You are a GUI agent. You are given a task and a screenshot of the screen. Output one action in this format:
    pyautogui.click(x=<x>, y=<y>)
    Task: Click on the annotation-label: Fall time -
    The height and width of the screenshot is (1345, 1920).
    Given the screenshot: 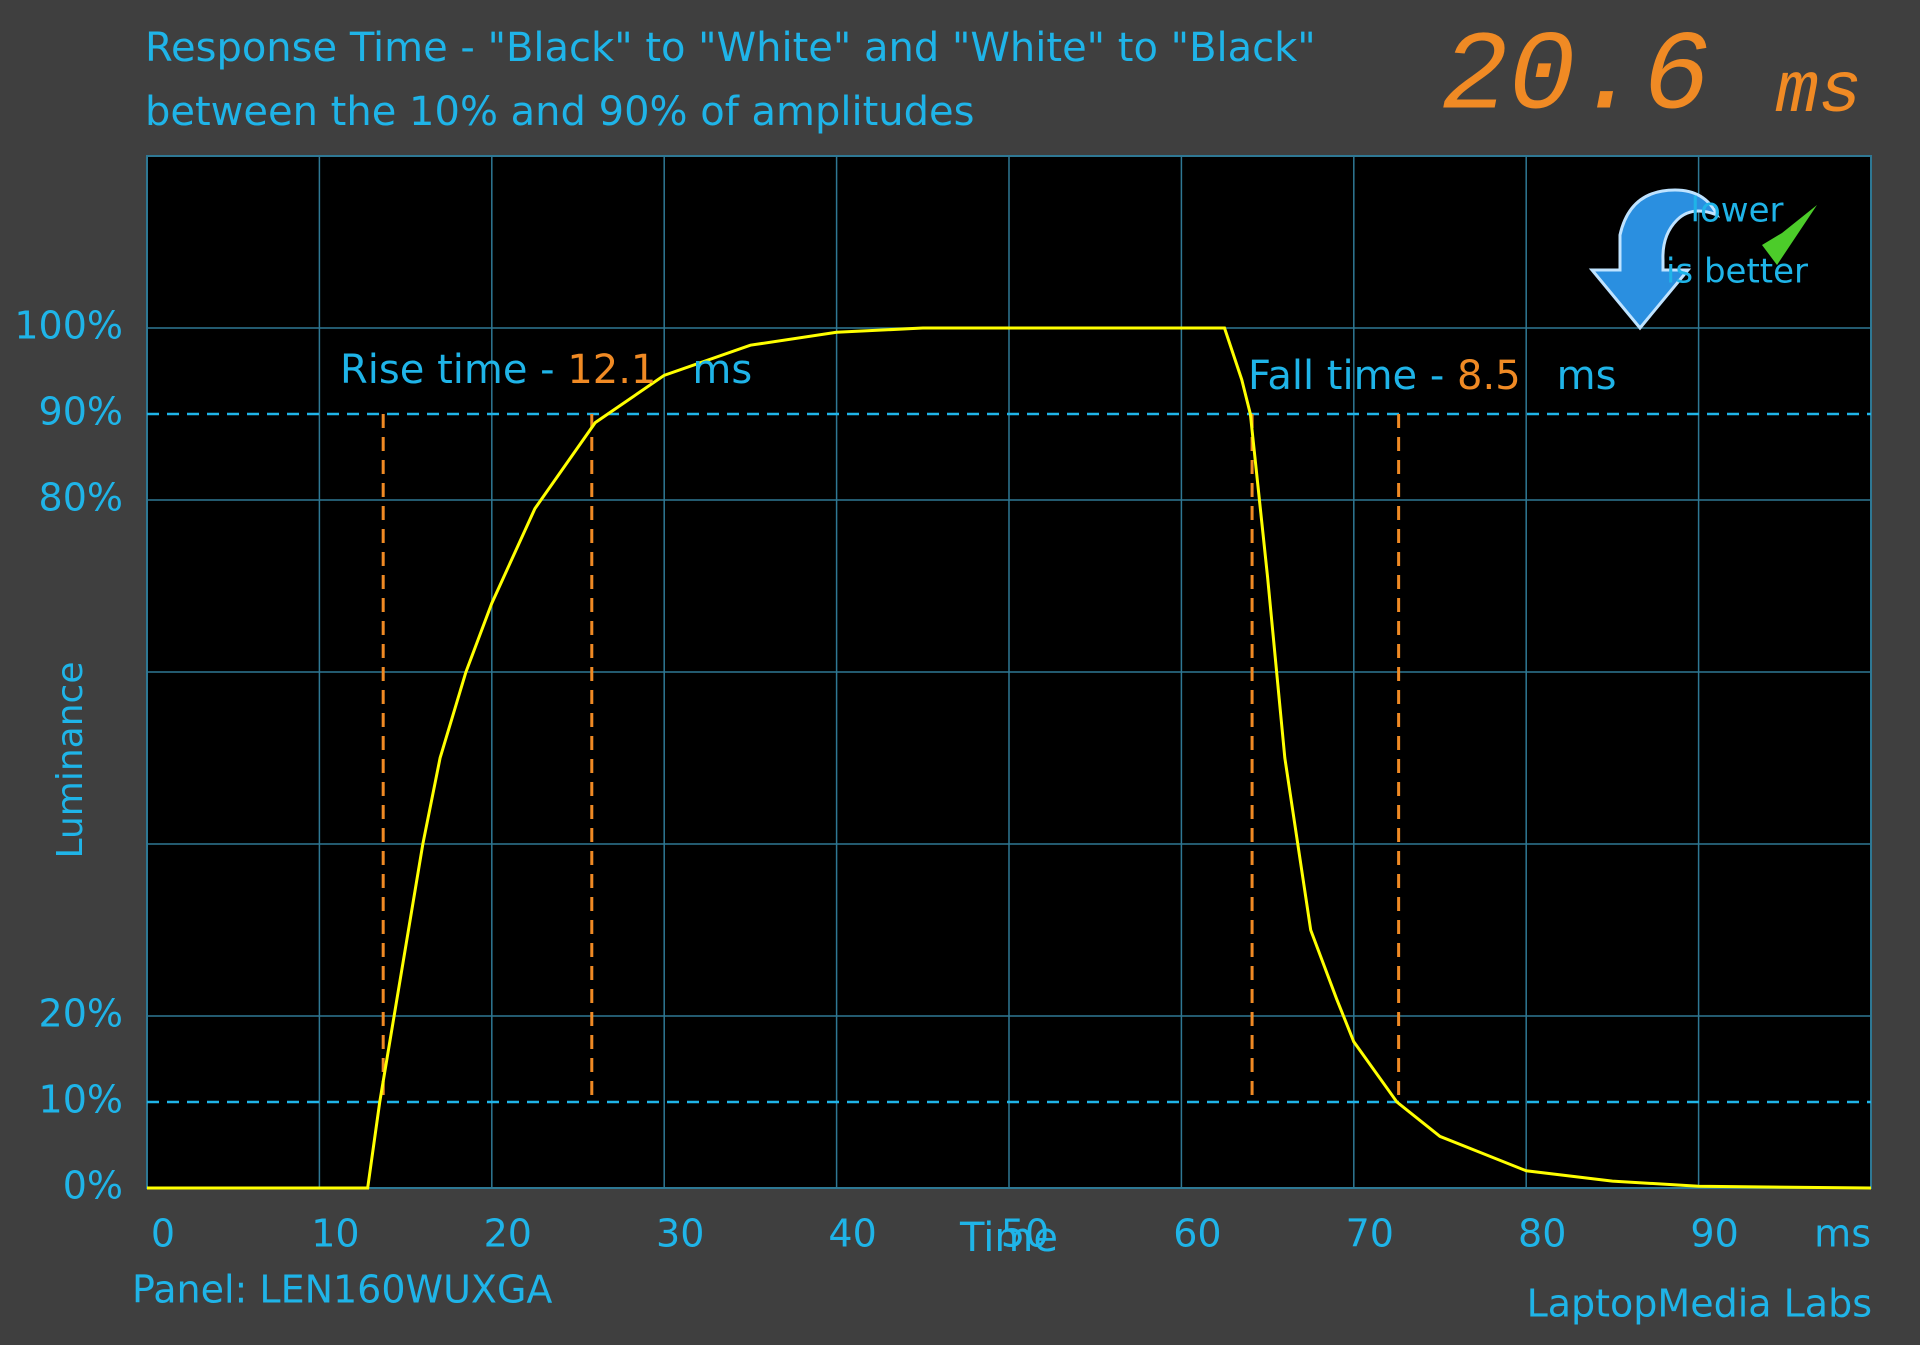 What is the action you would take?
    pyautogui.click(x=1352, y=376)
    